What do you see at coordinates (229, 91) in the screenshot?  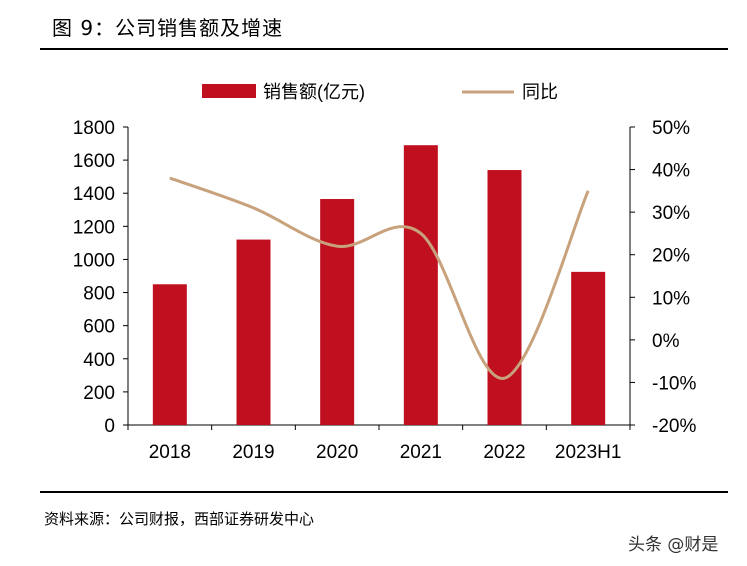 I see `legend-bar-swatch` at bounding box center [229, 91].